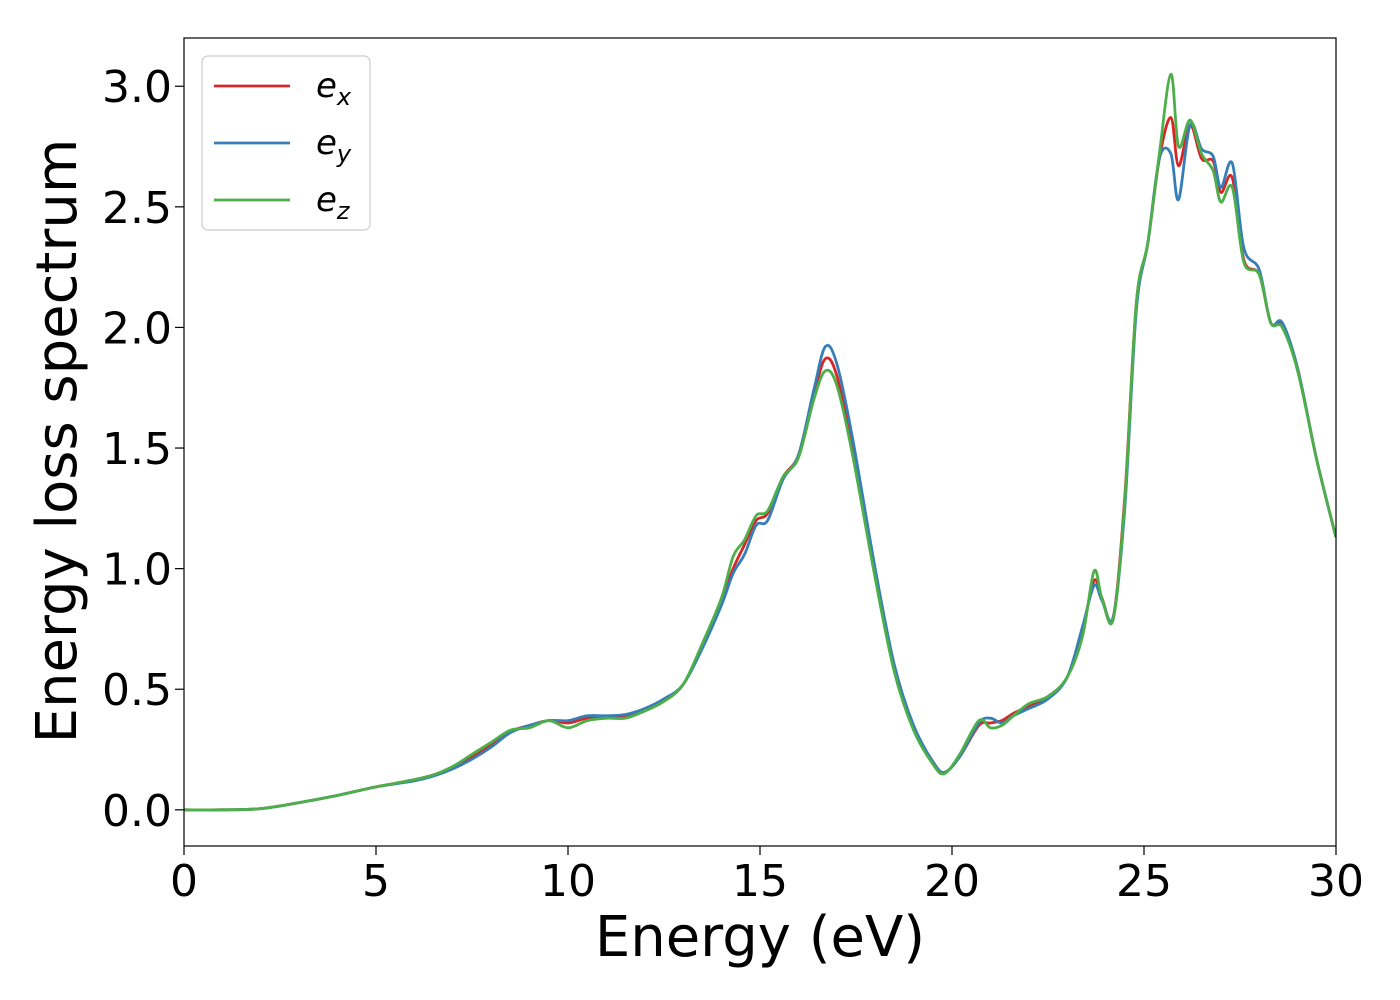 This screenshot has height=1000, width=1400. What do you see at coordinates (344, 154) in the screenshot?
I see `legend-label-subscript: y` at bounding box center [344, 154].